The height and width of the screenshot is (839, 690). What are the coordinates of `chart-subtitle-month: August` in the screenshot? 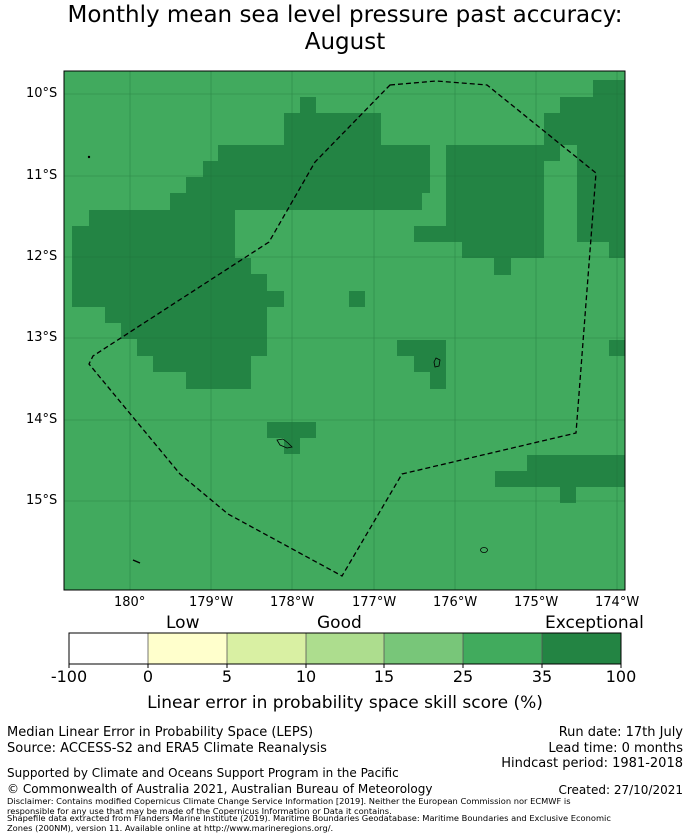 It's located at (345, 42).